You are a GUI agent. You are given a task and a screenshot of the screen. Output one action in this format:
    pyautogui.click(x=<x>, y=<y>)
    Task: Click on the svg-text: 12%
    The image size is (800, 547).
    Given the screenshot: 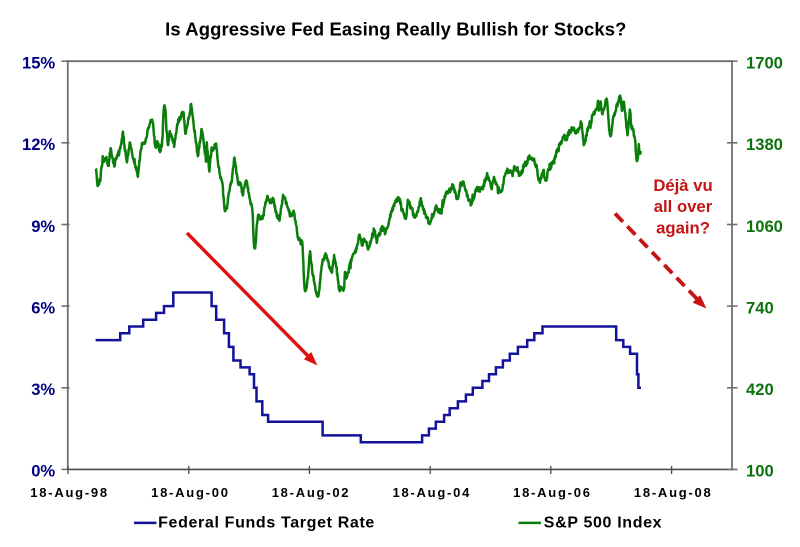 What is the action you would take?
    pyautogui.click(x=38, y=144)
    